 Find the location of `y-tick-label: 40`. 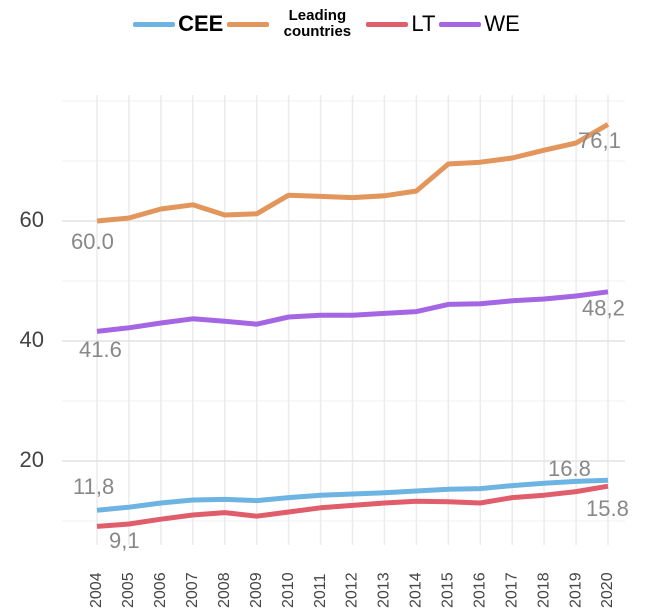

y-tick-label: 40 is located at coordinates (32, 339).